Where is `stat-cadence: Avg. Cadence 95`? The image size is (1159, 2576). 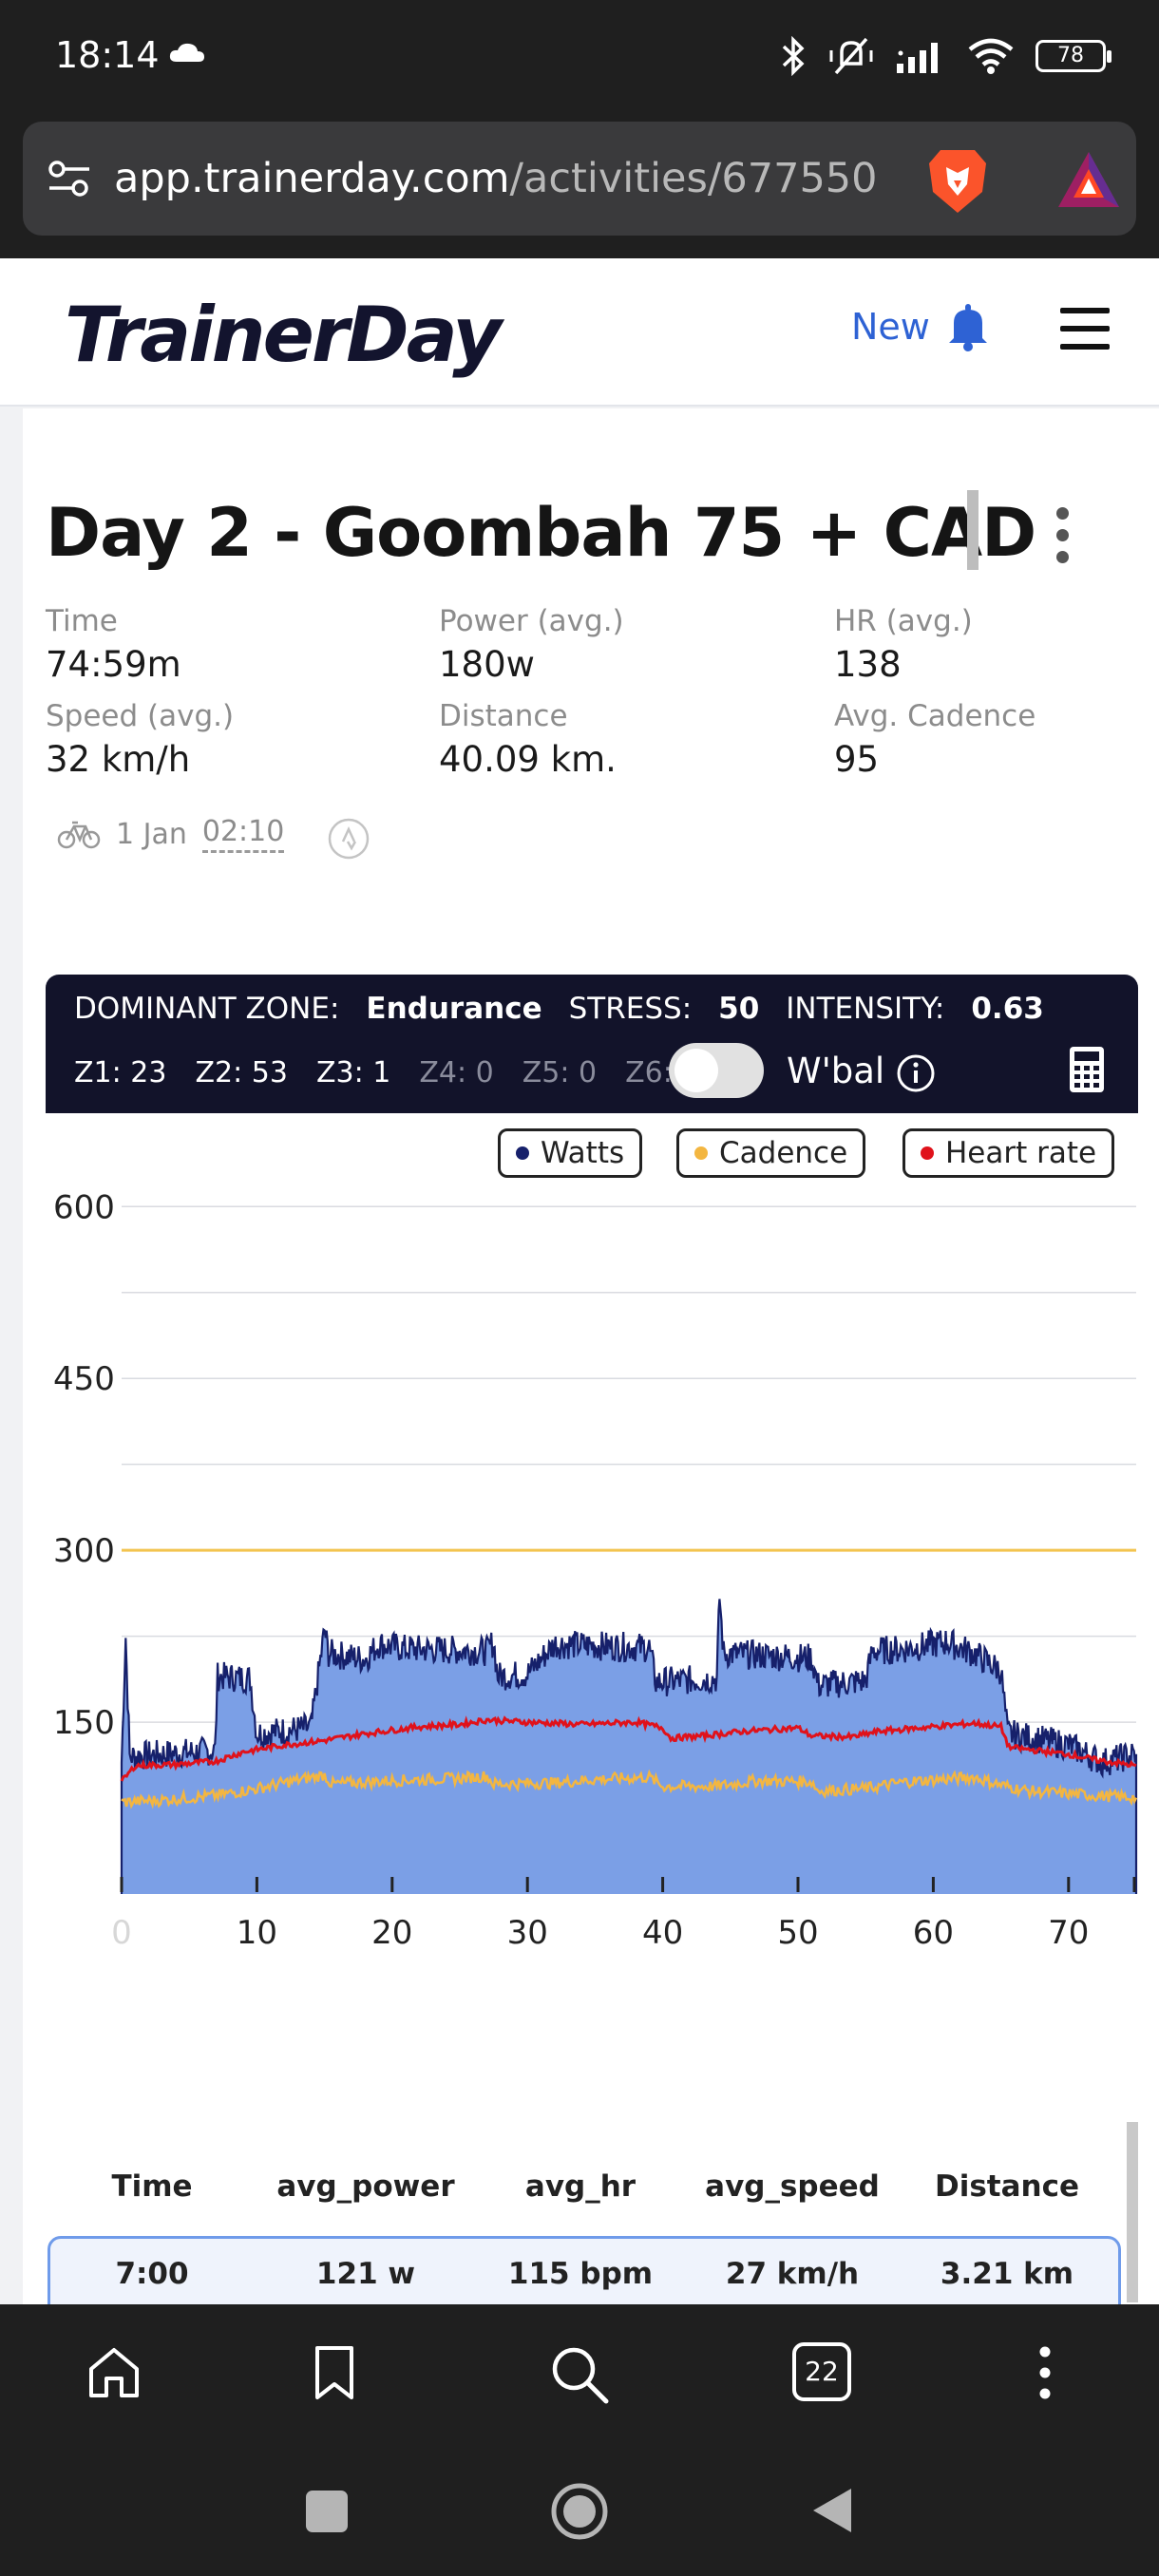
stat-cadence: Avg. Cadence 95 is located at coordinates (935, 739).